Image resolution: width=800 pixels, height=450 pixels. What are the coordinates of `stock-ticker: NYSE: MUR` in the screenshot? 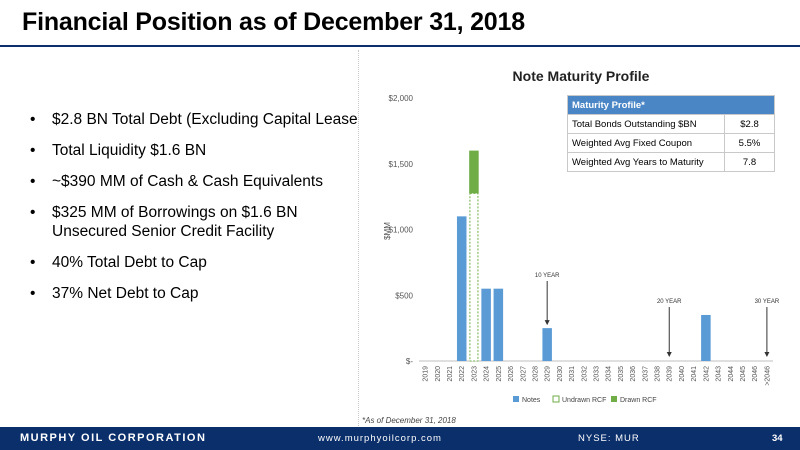 It's located at (609, 438).